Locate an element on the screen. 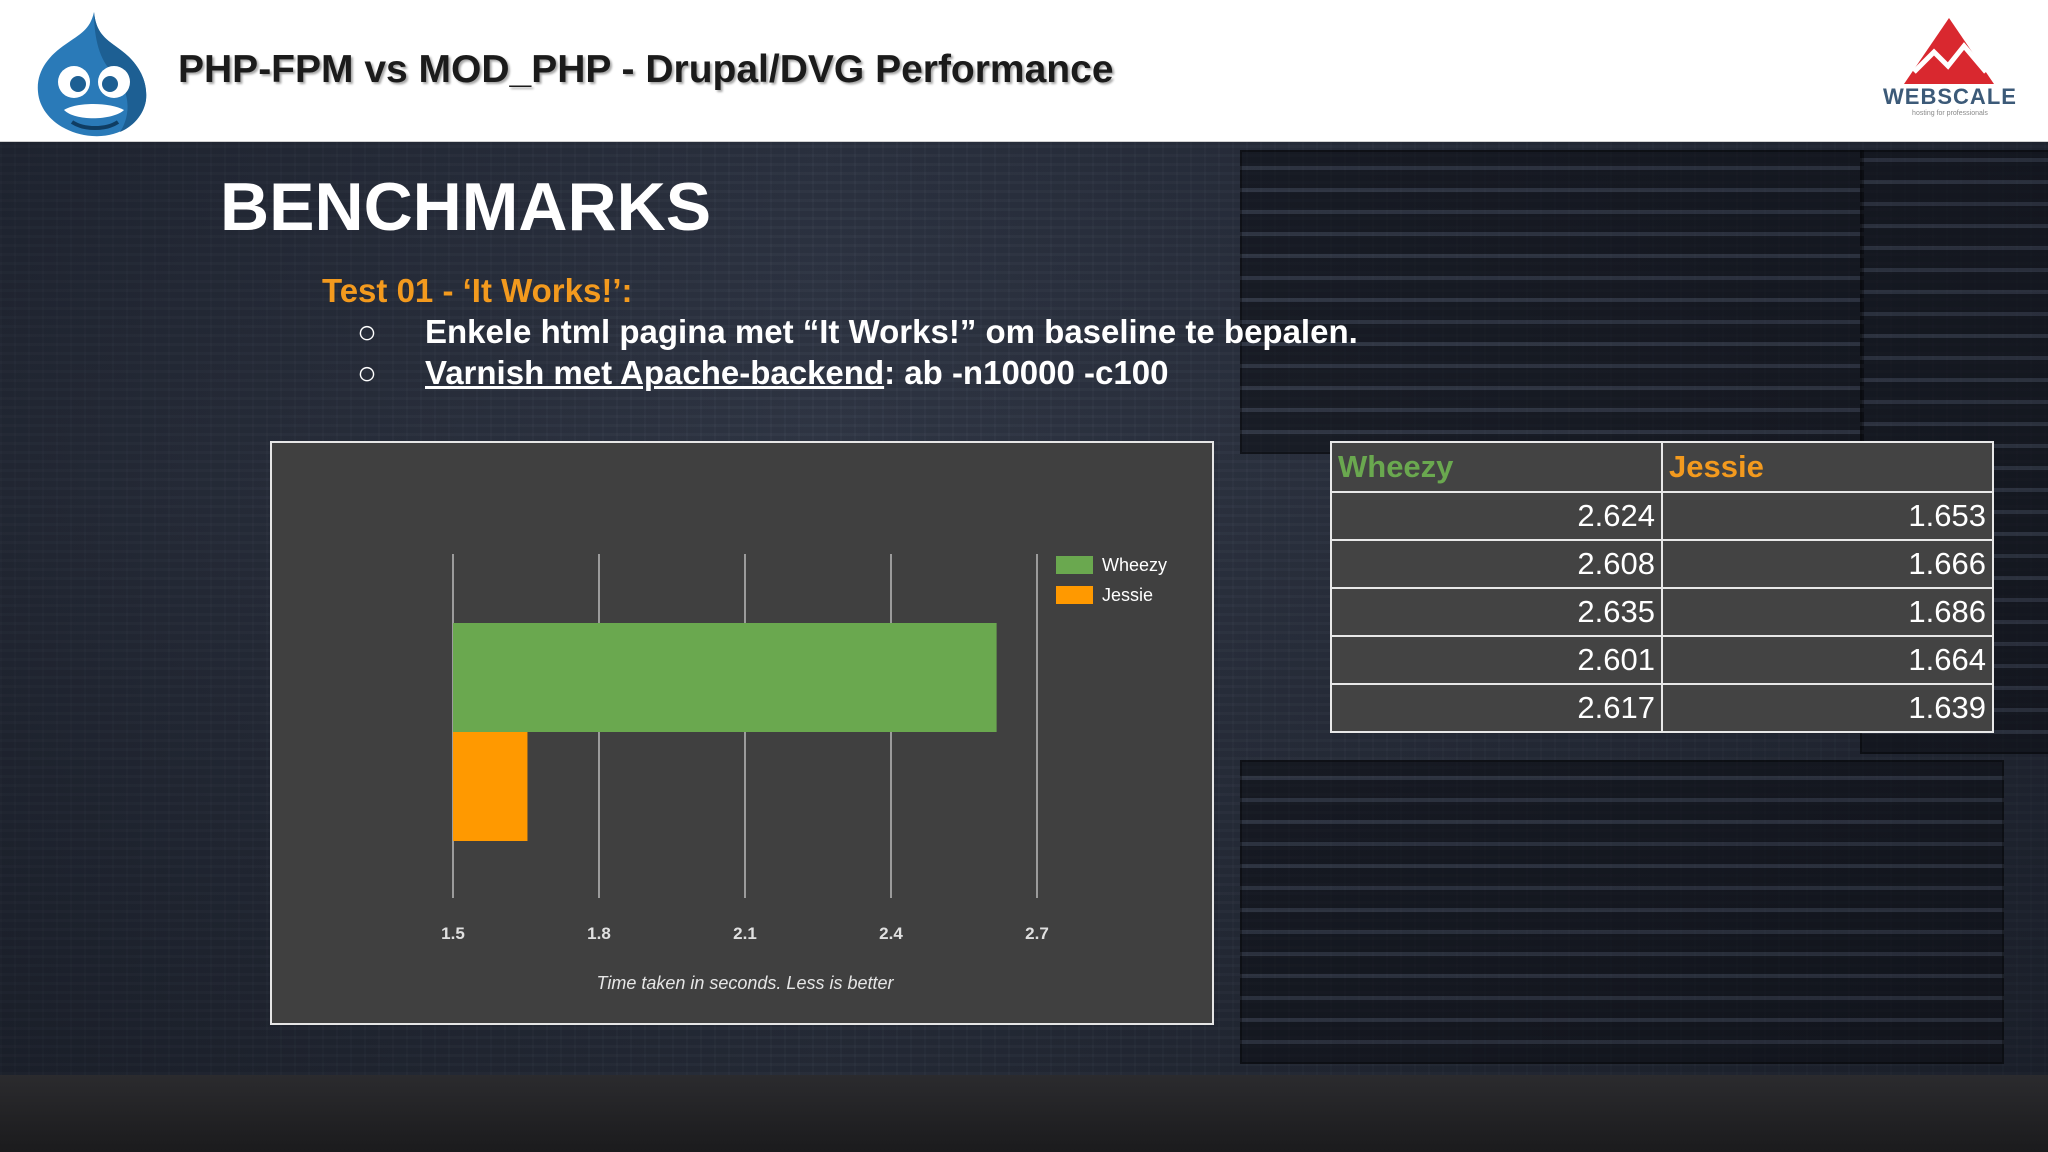 The image size is (2048, 1152). webscale-tagline: hosting for professionals is located at coordinates (1950, 113).